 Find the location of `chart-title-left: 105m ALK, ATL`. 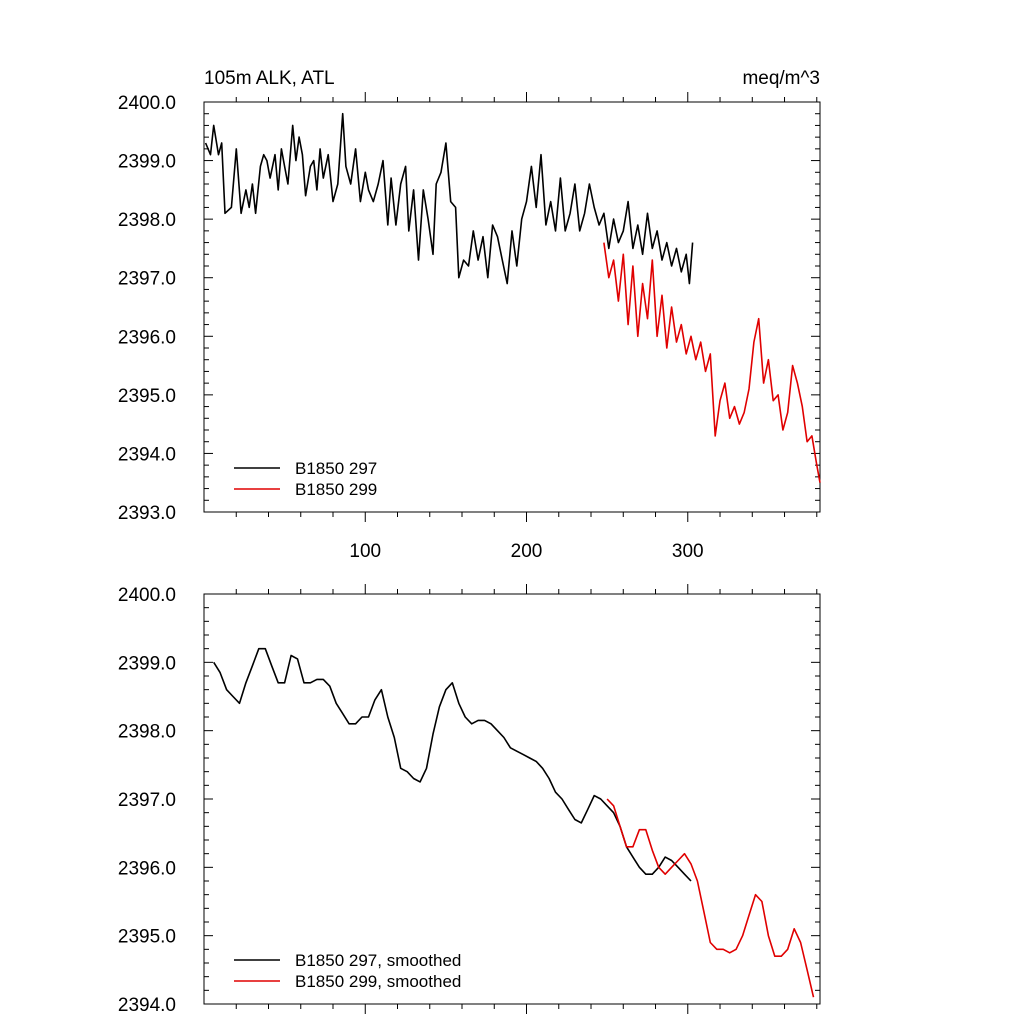

chart-title-left: 105m ALK, ATL is located at coordinates (269, 78).